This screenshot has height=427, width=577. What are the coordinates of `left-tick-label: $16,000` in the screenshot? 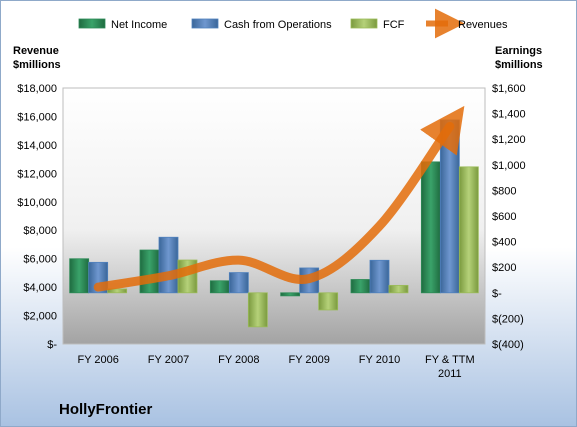 It's located at (37, 117).